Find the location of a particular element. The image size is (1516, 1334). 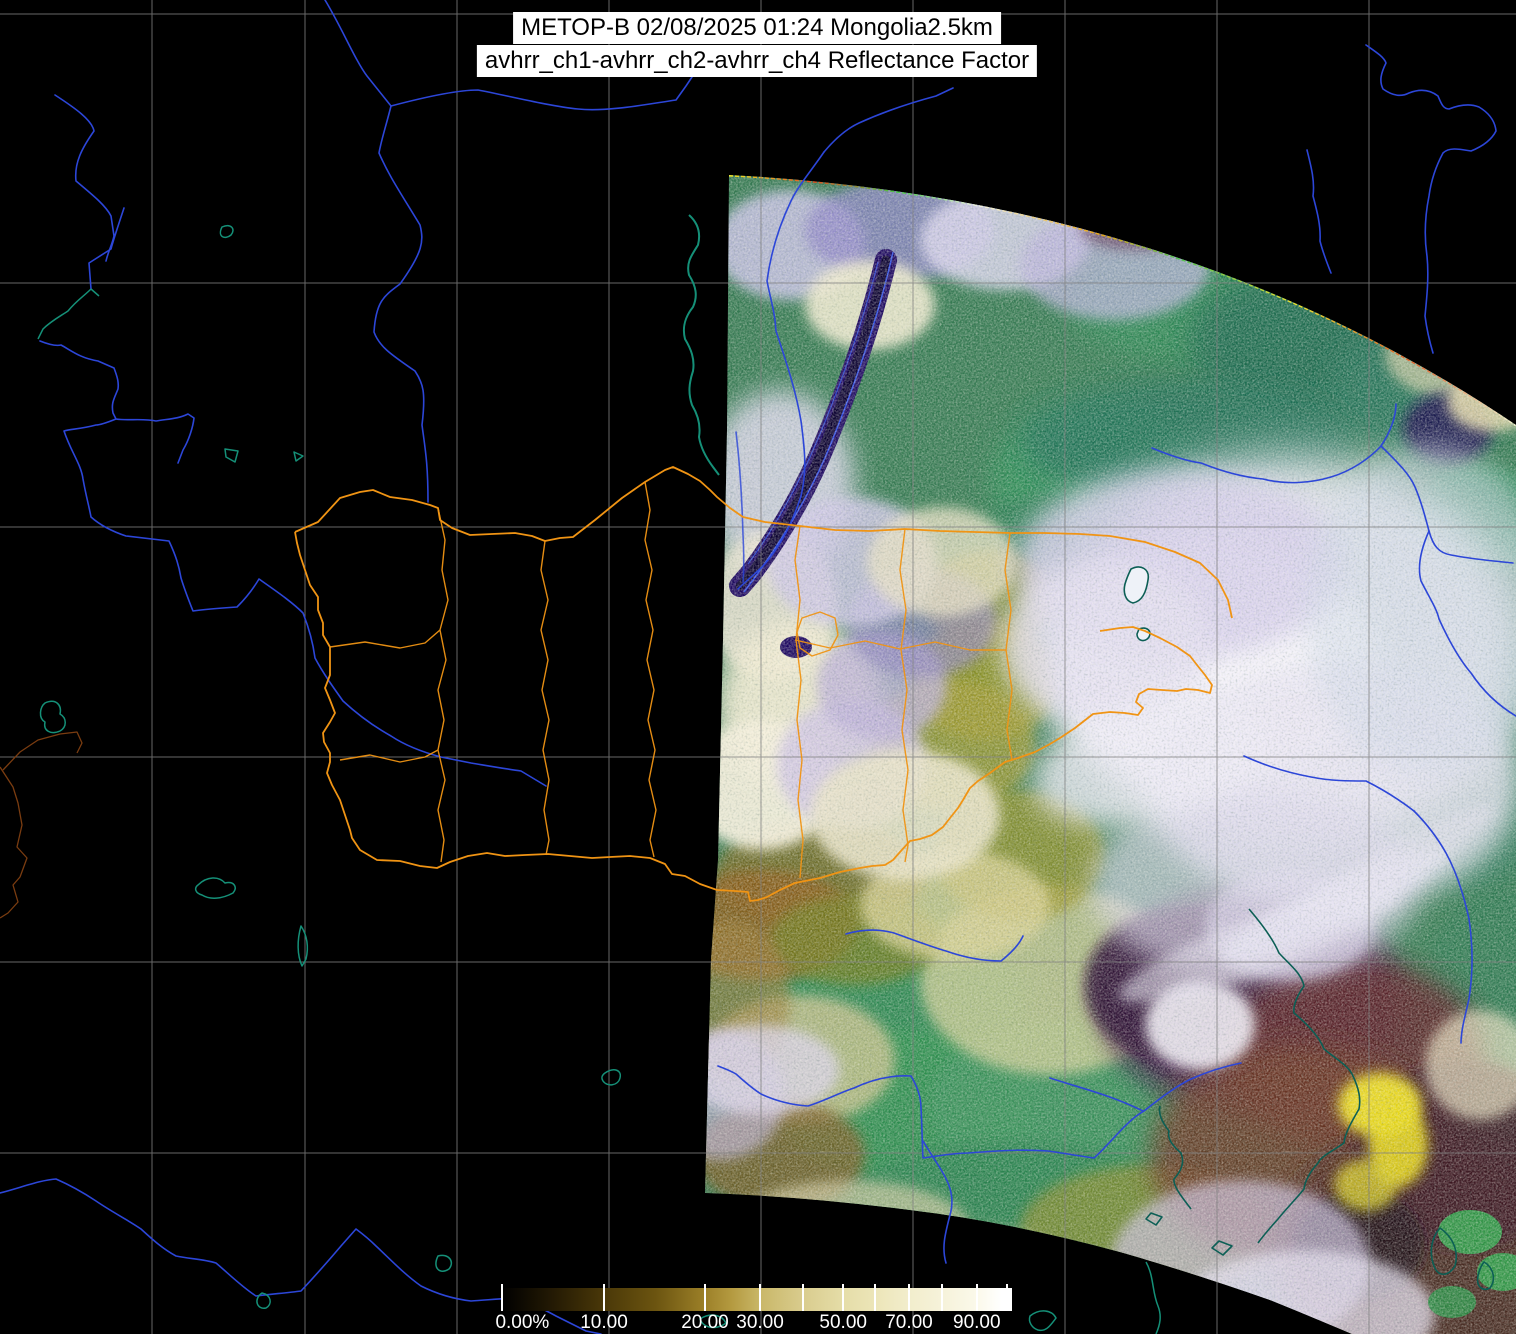

colorbar-label: 30.00 is located at coordinates (760, 1322).